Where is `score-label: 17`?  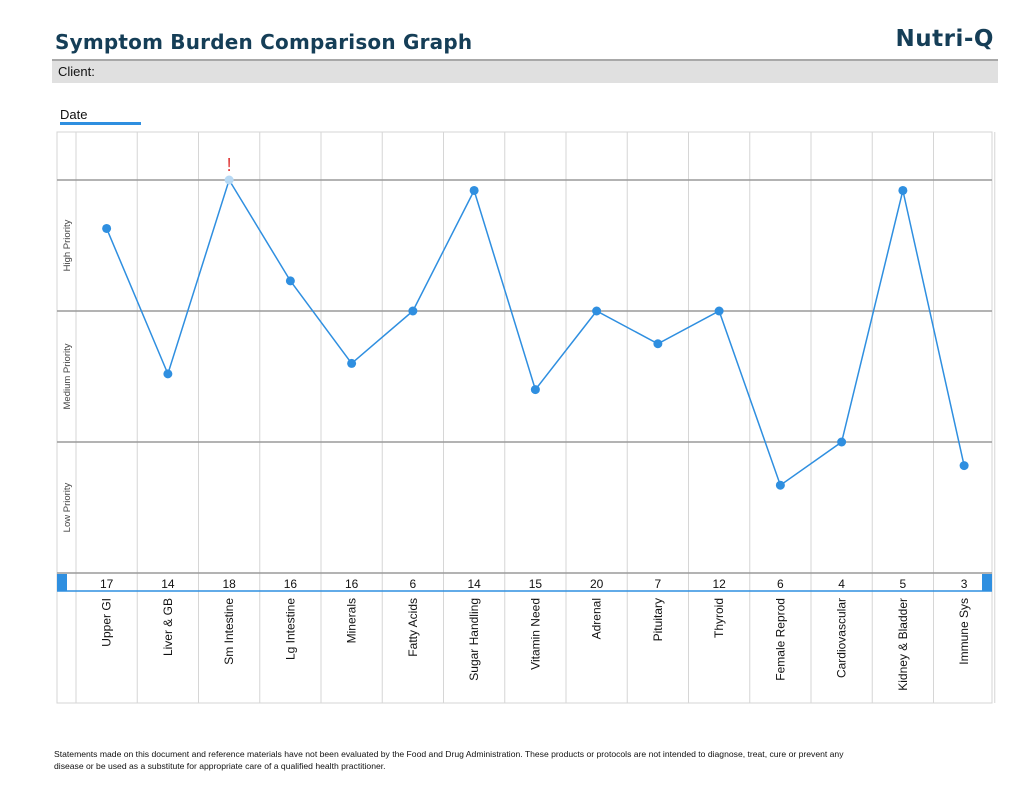 score-label: 17 is located at coordinates (107, 584).